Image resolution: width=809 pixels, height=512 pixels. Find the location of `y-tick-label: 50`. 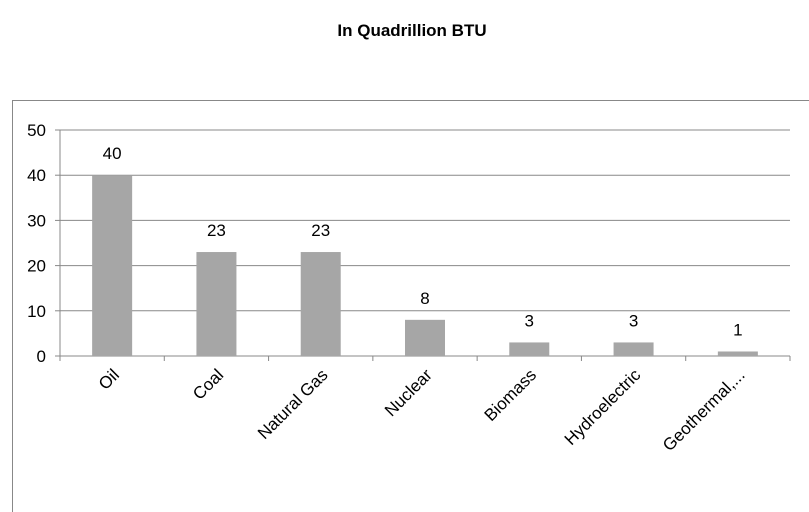

y-tick-label: 50 is located at coordinates (36, 130).